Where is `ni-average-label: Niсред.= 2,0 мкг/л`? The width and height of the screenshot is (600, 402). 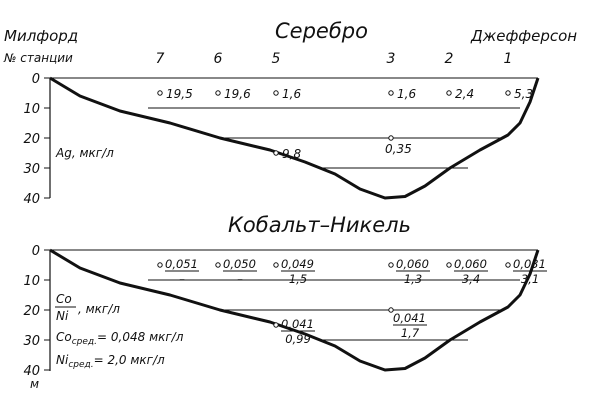
ni-average-label: Niсред.= 2,0 мкг/л is located at coordinates (110, 361).